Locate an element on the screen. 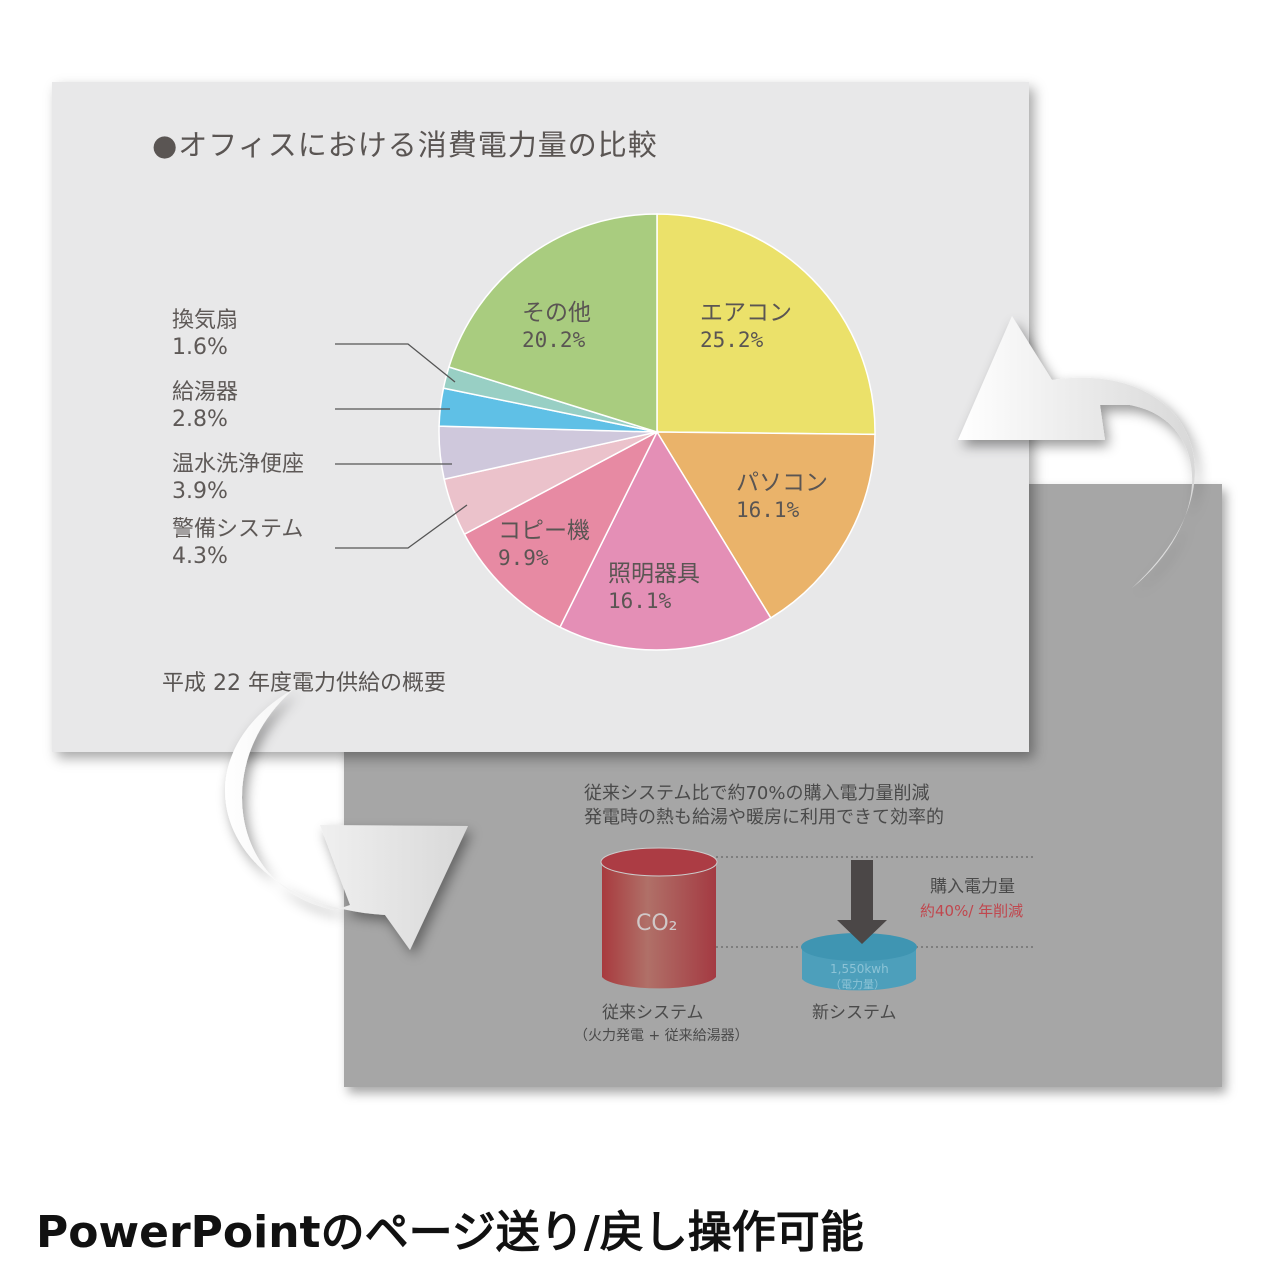 This screenshot has height=1280, width=1280. slice-name: 照明器具 is located at coordinates (654, 574).